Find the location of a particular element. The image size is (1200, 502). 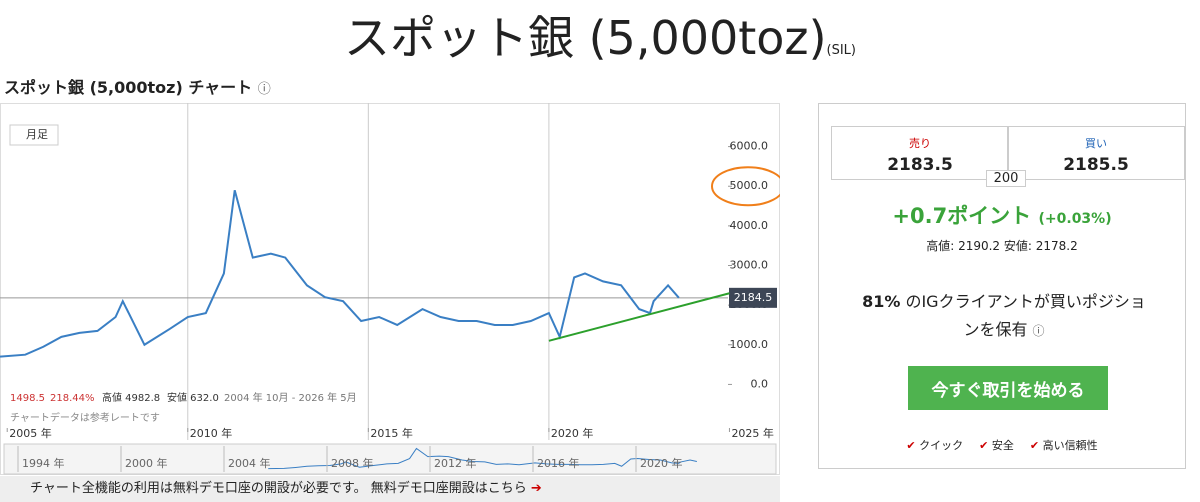

spread: 200 is located at coordinates (1006, 178).